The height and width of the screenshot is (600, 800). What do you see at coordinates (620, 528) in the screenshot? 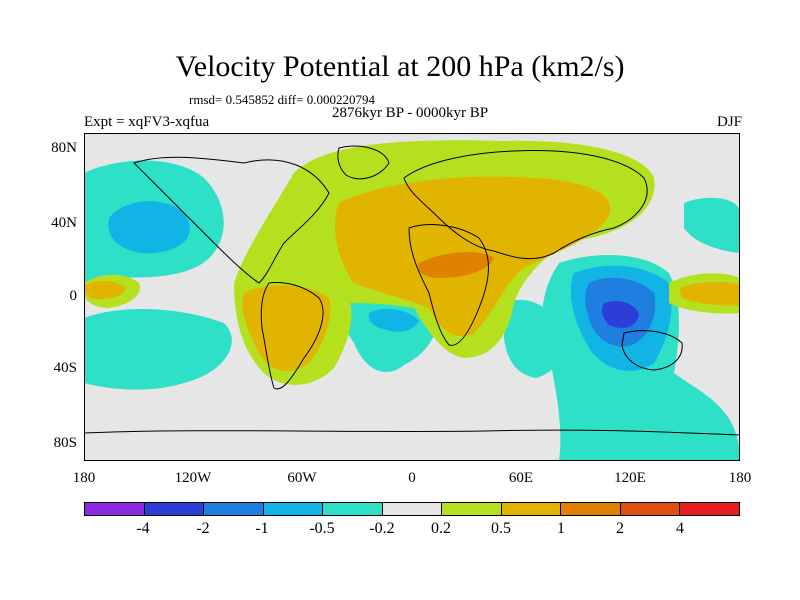
I see `colorbar-label: 2` at bounding box center [620, 528].